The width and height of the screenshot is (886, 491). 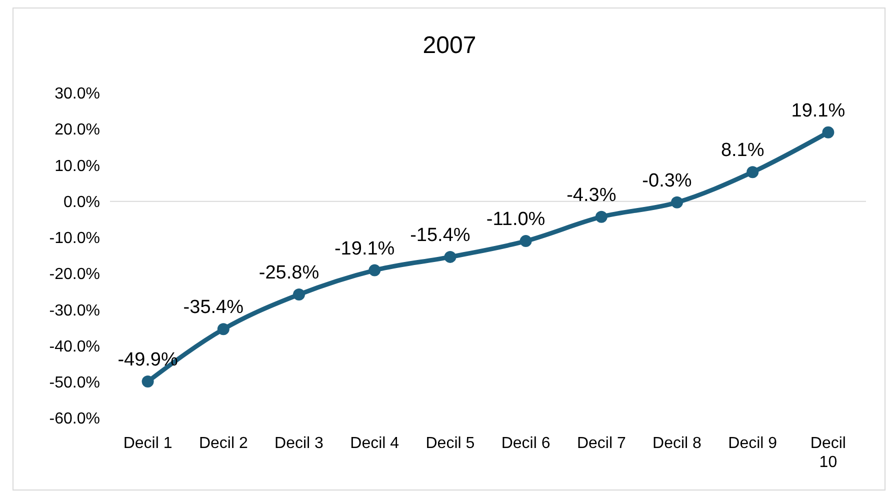 What do you see at coordinates (440, 235) in the screenshot?
I see `data-label: -15.4%` at bounding box center [440, 235].